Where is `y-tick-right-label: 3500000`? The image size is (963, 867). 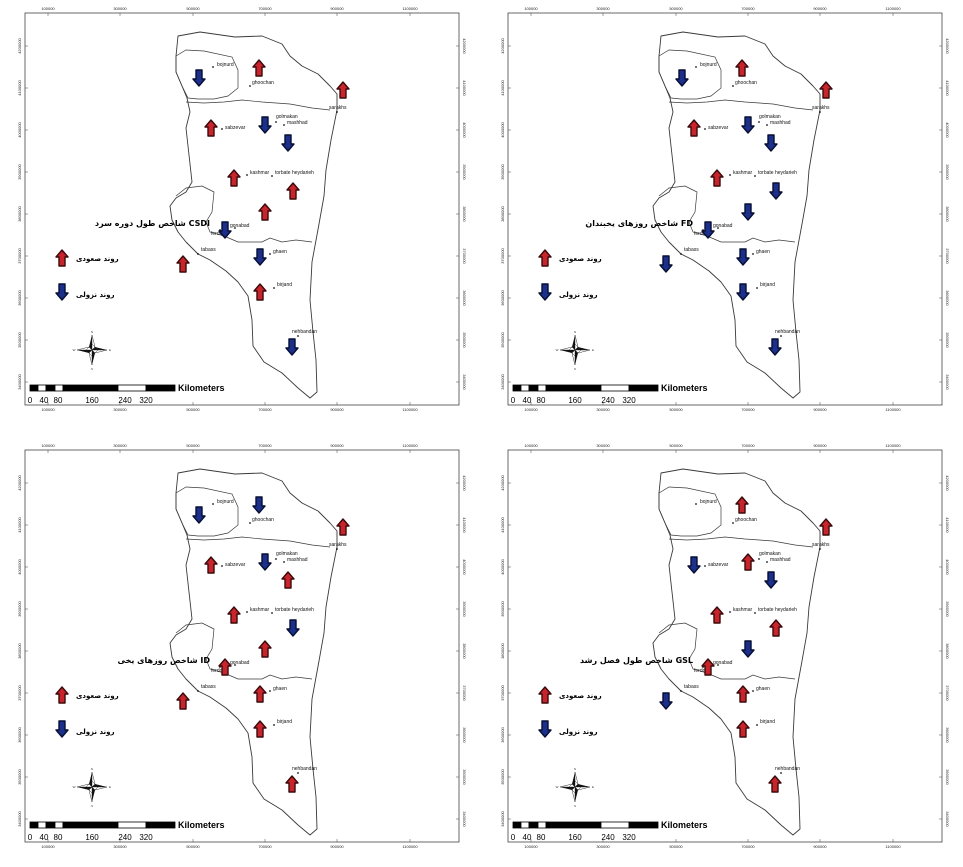 y-tick-right-label: 3500000 is located at coordinates (947, 340).